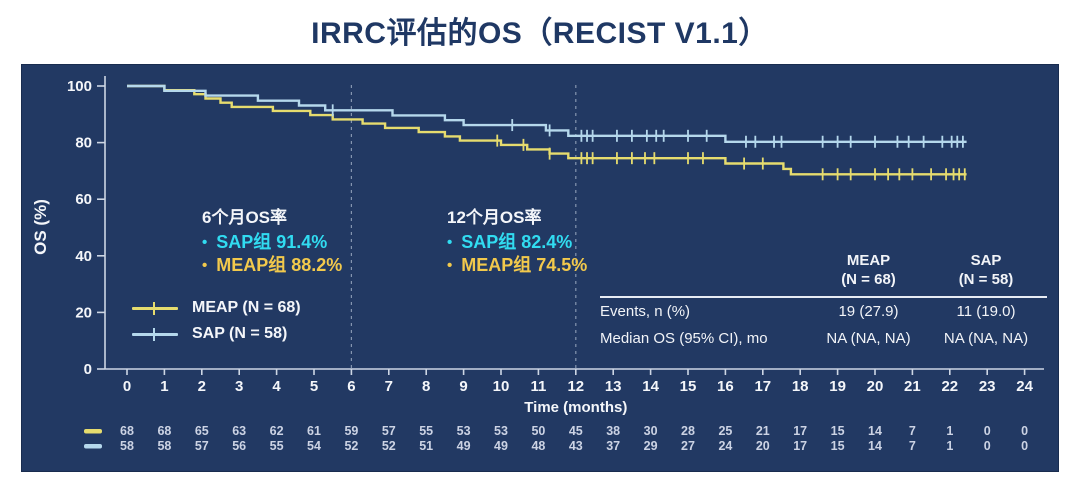  I want to click on at-risk-value-sap: 48, so click(538, 446).